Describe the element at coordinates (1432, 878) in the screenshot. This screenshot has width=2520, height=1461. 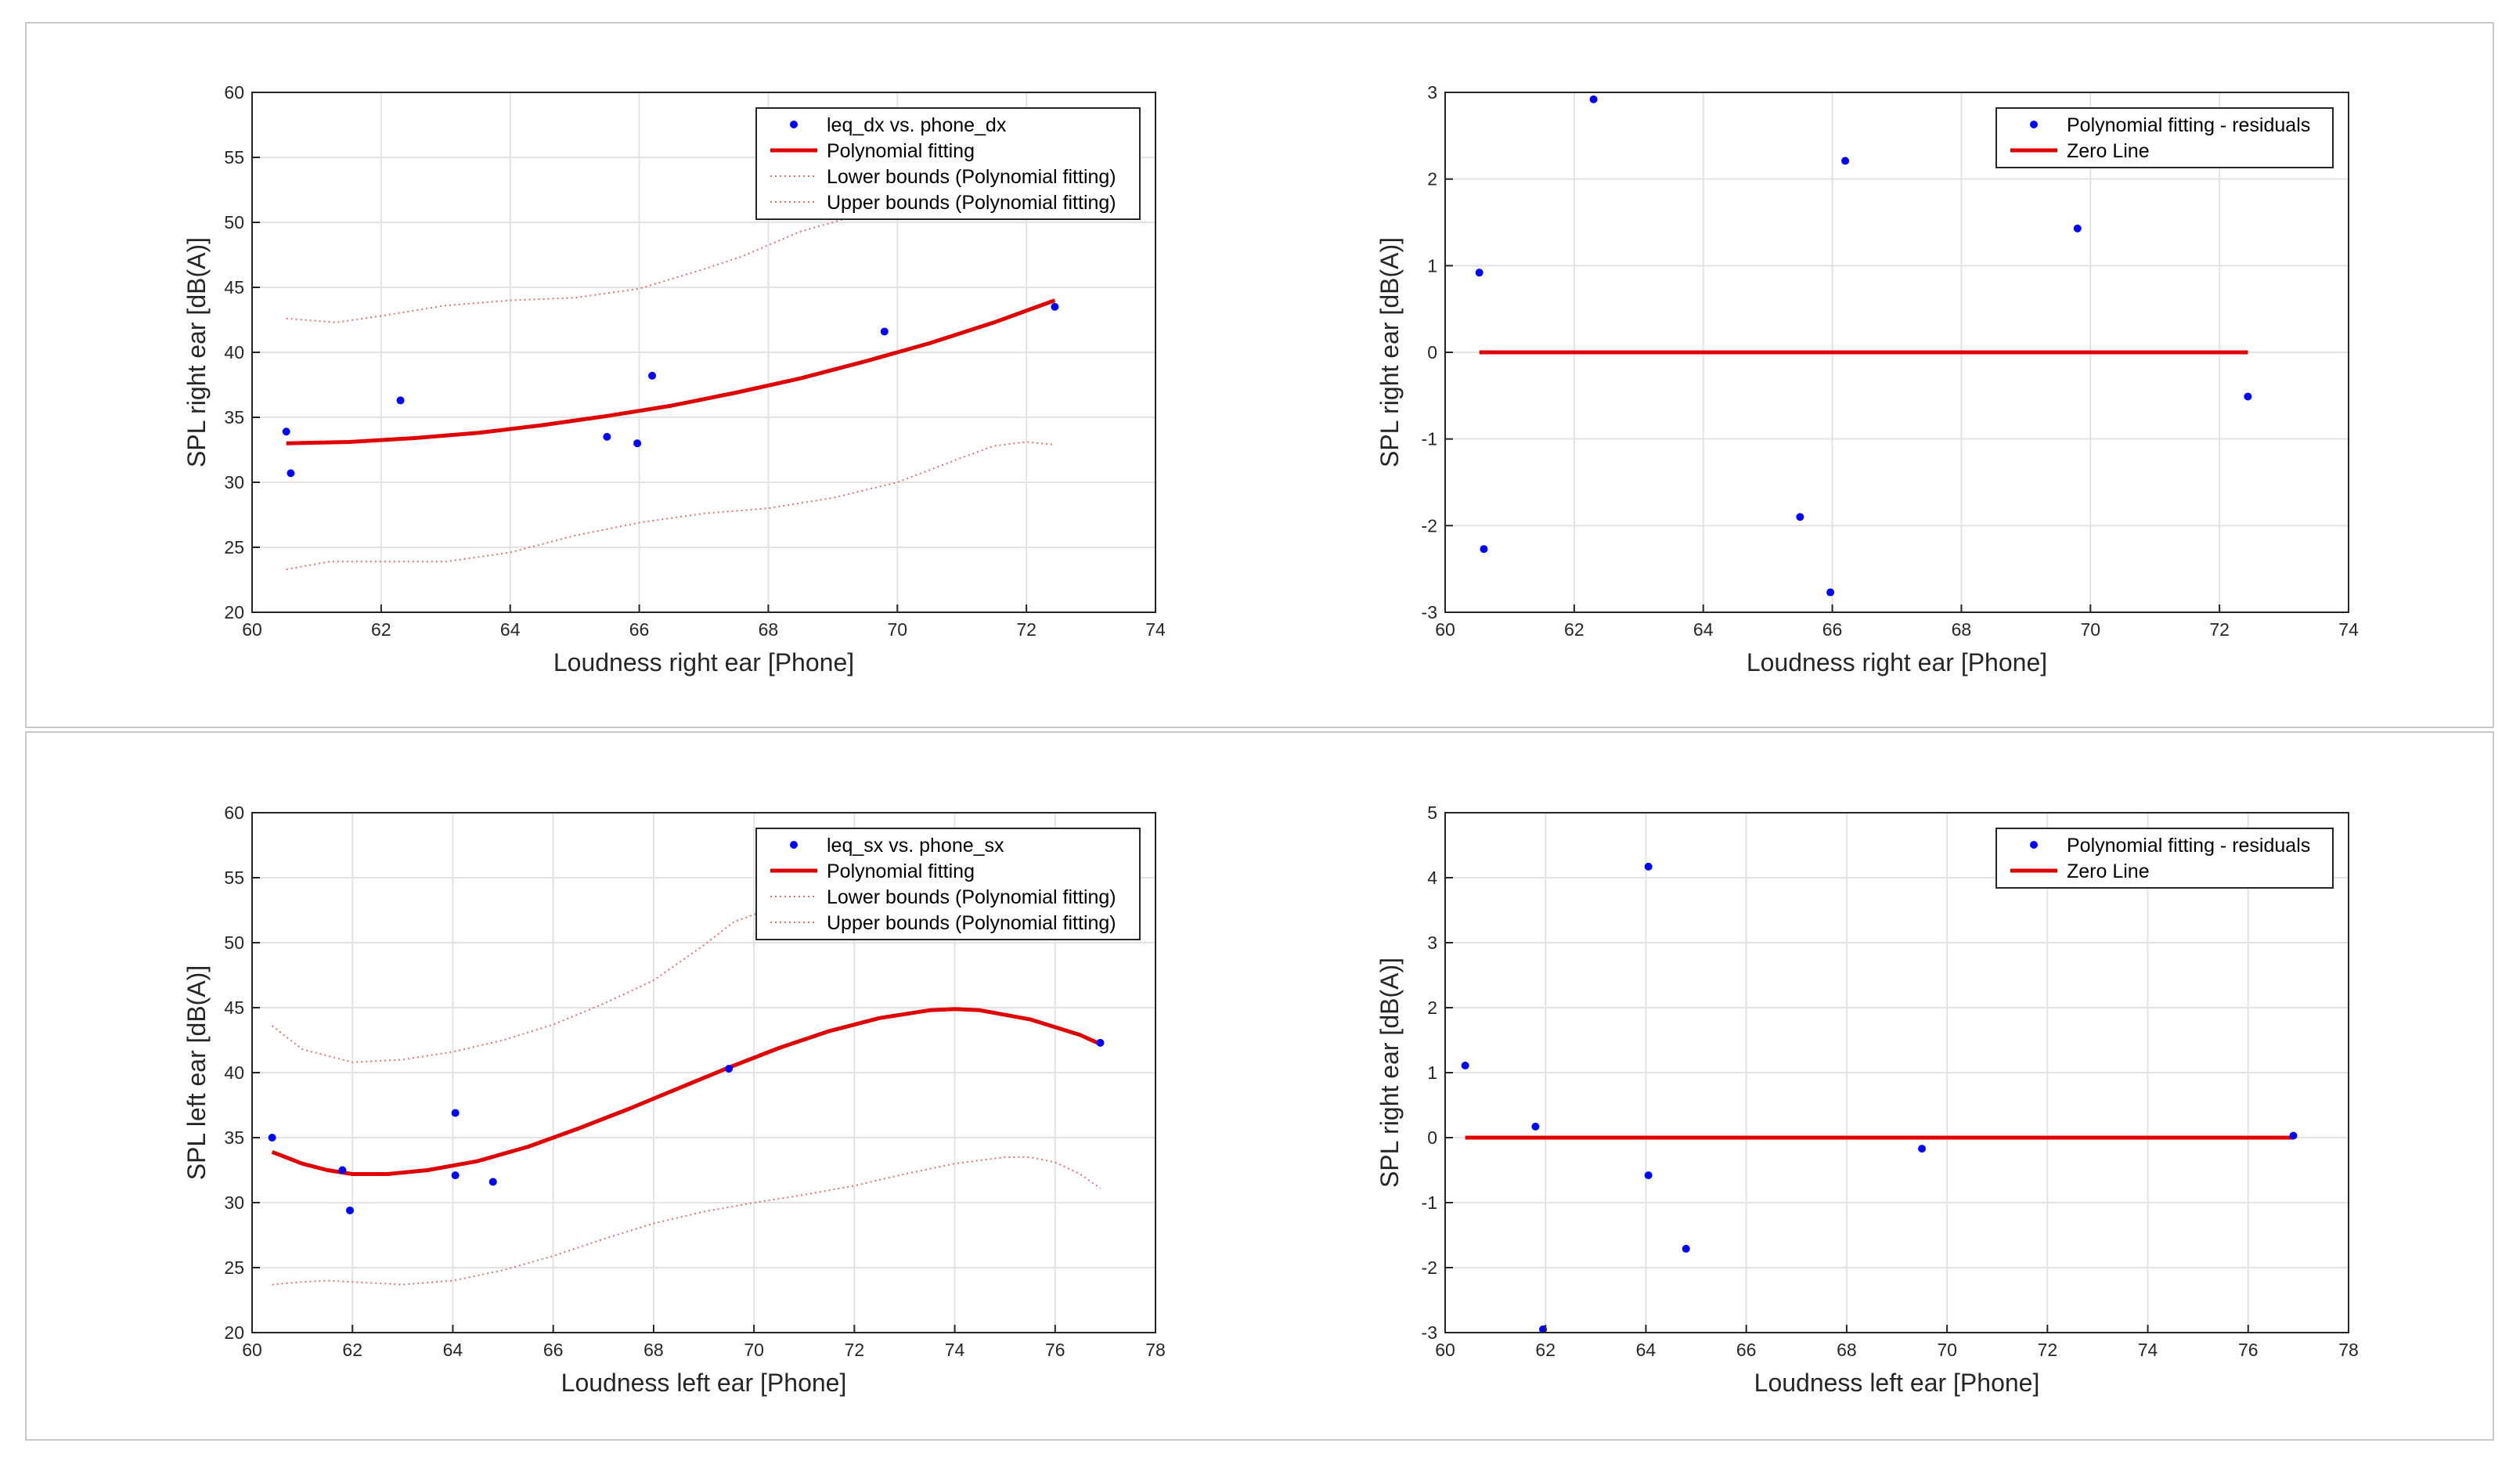
I see `y-tick-label: 4` at that location.